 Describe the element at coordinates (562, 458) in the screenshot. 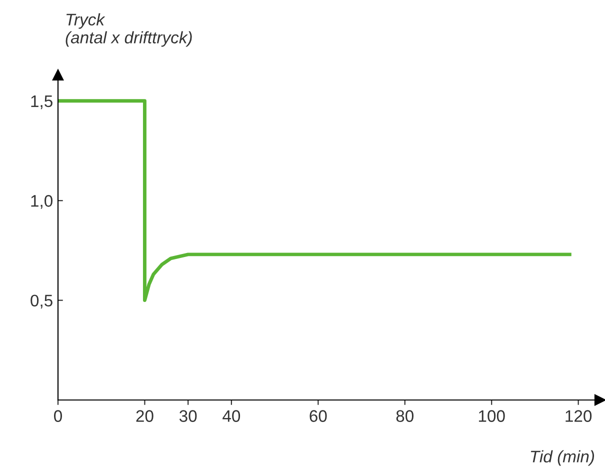

I see `x-axis-title: Tid (min)` at that location.